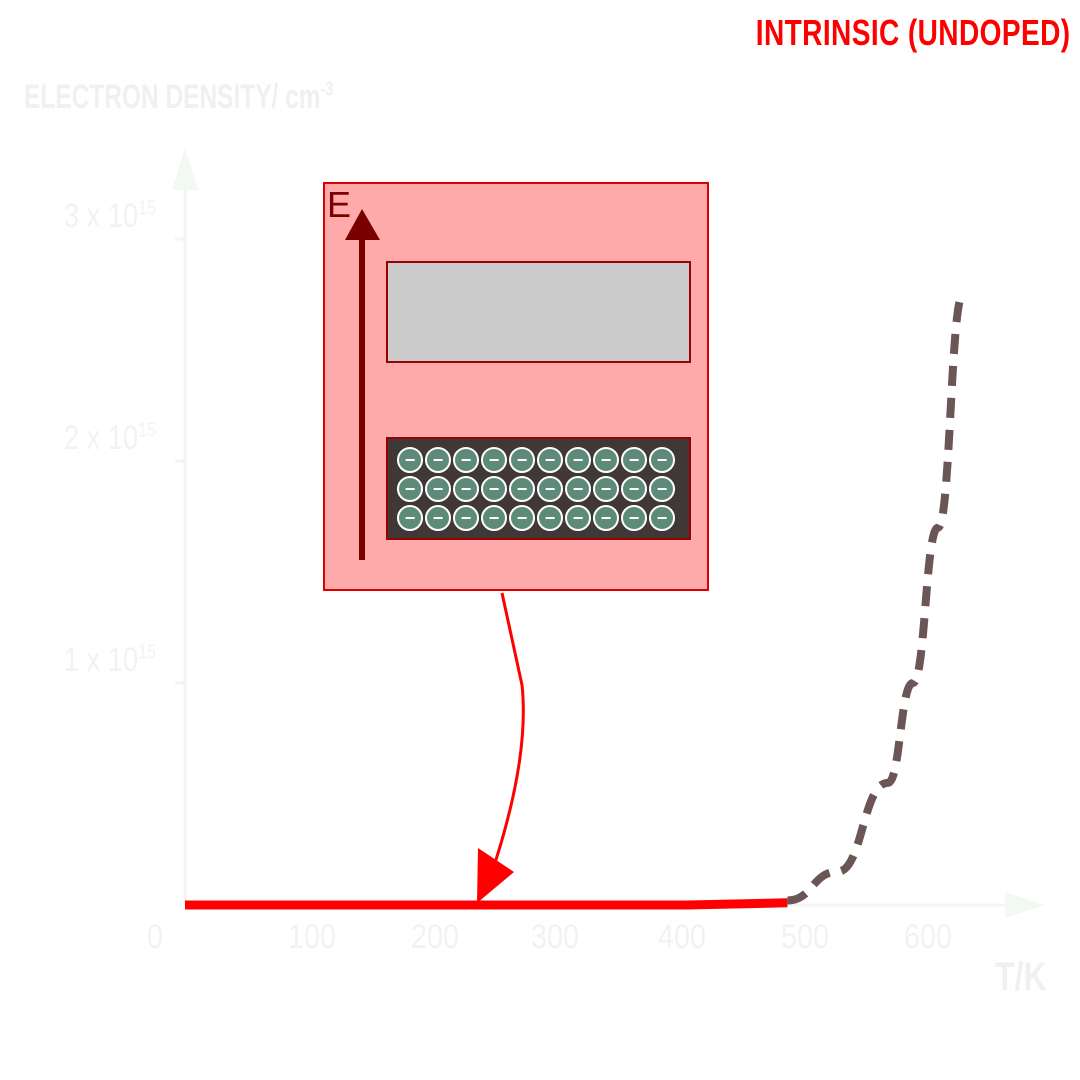 This screenshot has width=1080, height=1080. I want to click on y-axis-label-text: ELECTRON DENSITY/ cm, so click(172, 97).